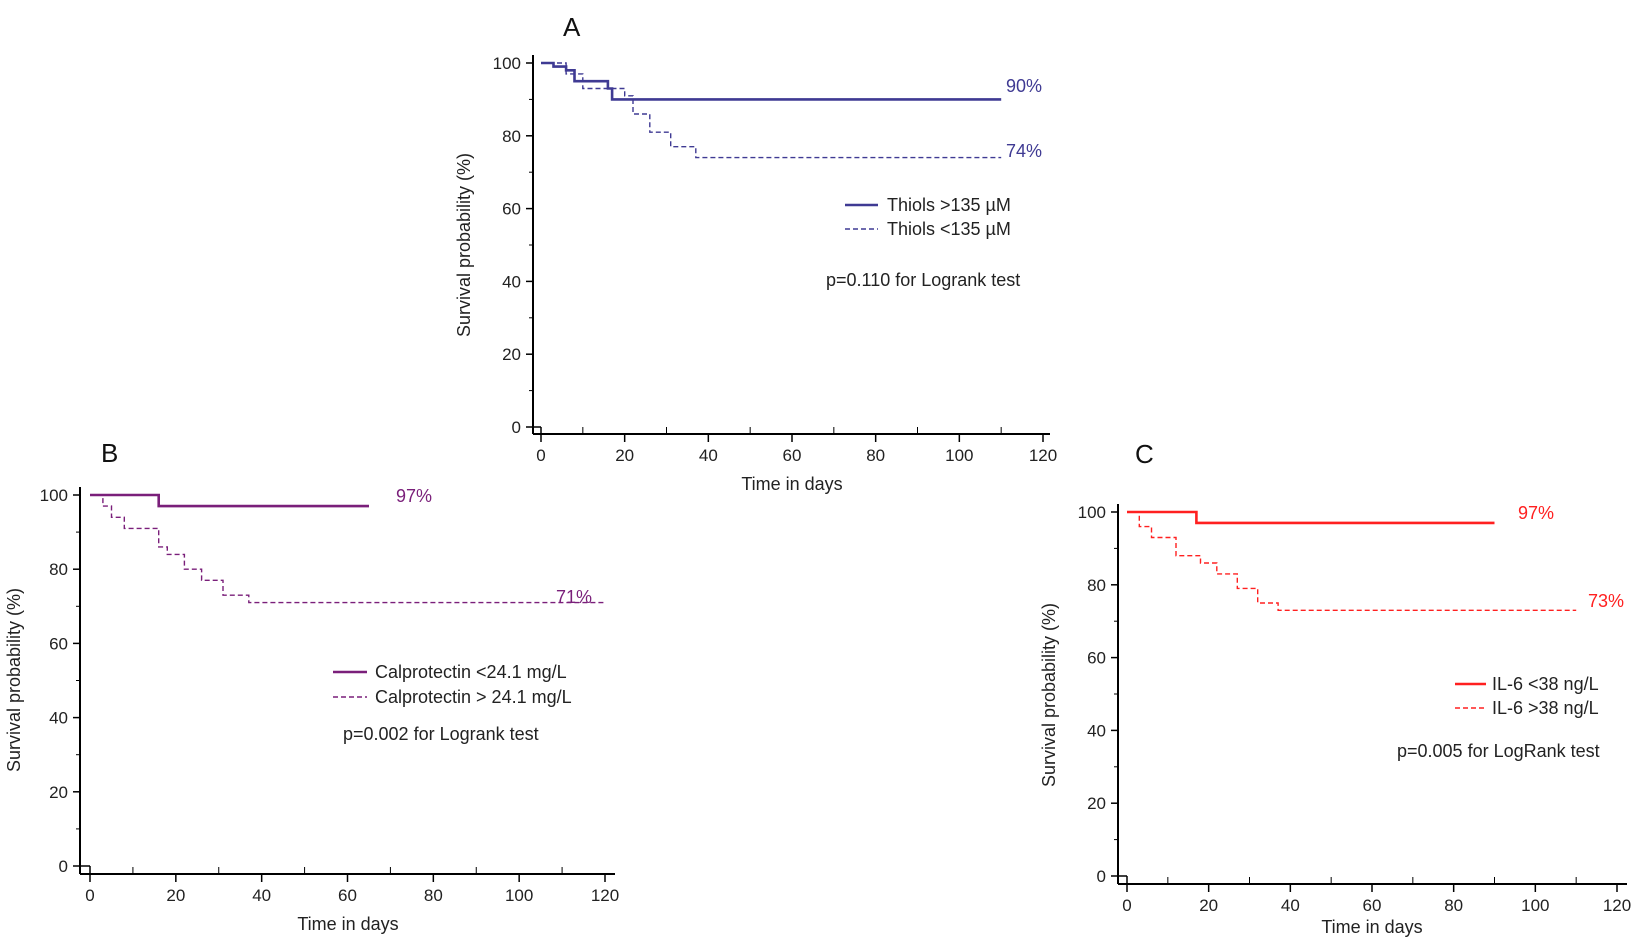  I want to click on legend-label: Calprotectin <24.1 mg/L, so click(471, 672).